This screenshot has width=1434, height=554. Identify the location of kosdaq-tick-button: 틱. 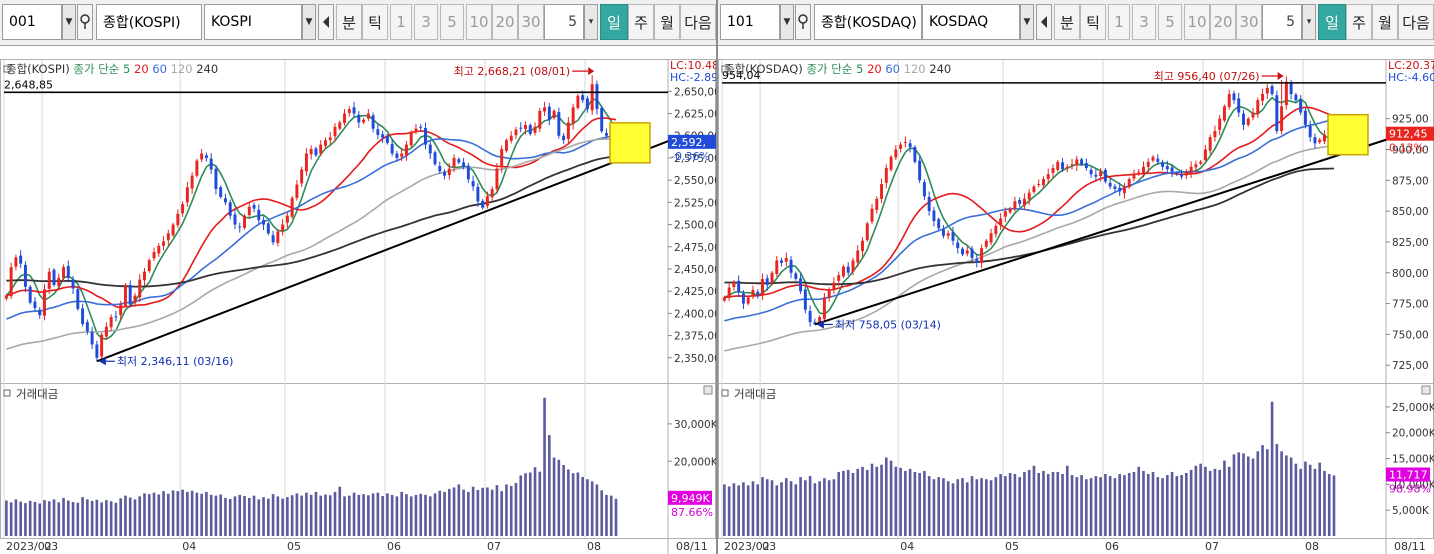
(1093, 22).